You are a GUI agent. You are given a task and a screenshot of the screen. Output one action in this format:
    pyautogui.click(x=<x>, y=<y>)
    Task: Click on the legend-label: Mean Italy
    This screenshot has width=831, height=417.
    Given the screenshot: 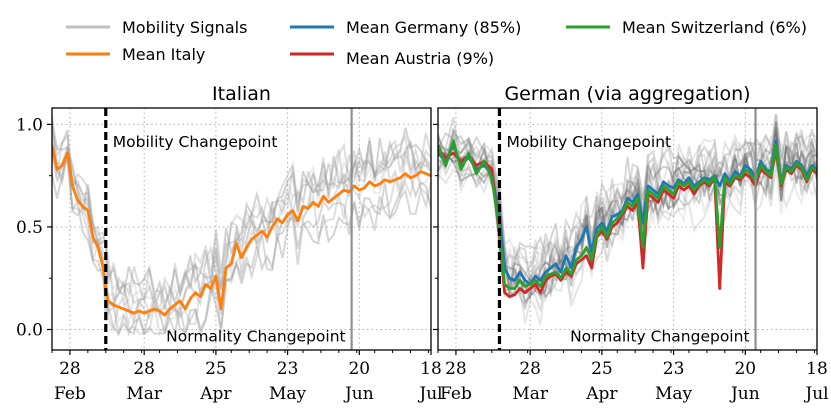 What is the action you would take?
    pyautogui.click(x=163, y=54)
    